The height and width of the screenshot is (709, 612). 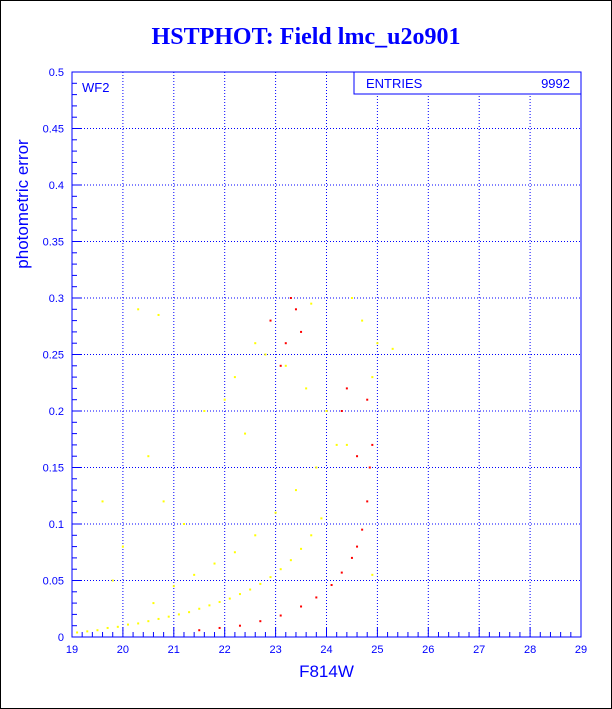 What do you see at coordinates (56, 73) in the screenshot?
I see `y-tick-label: 0.5` at bounding box center [56, 73].